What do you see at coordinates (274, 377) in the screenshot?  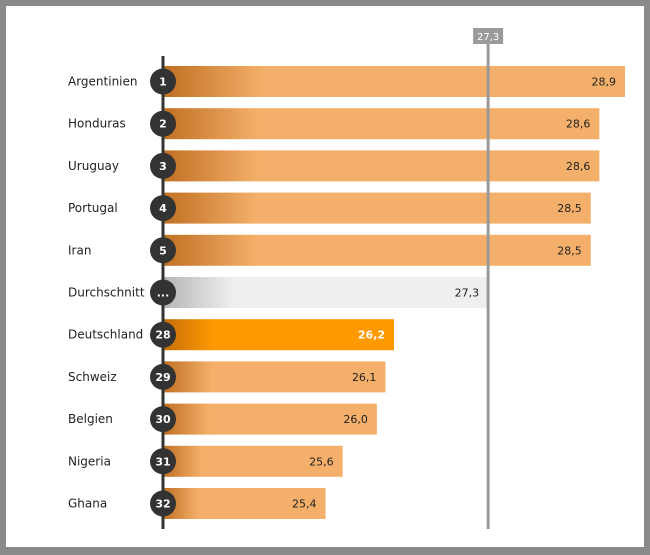 I see `bar-schweiz` at bounding box center [274, 377].